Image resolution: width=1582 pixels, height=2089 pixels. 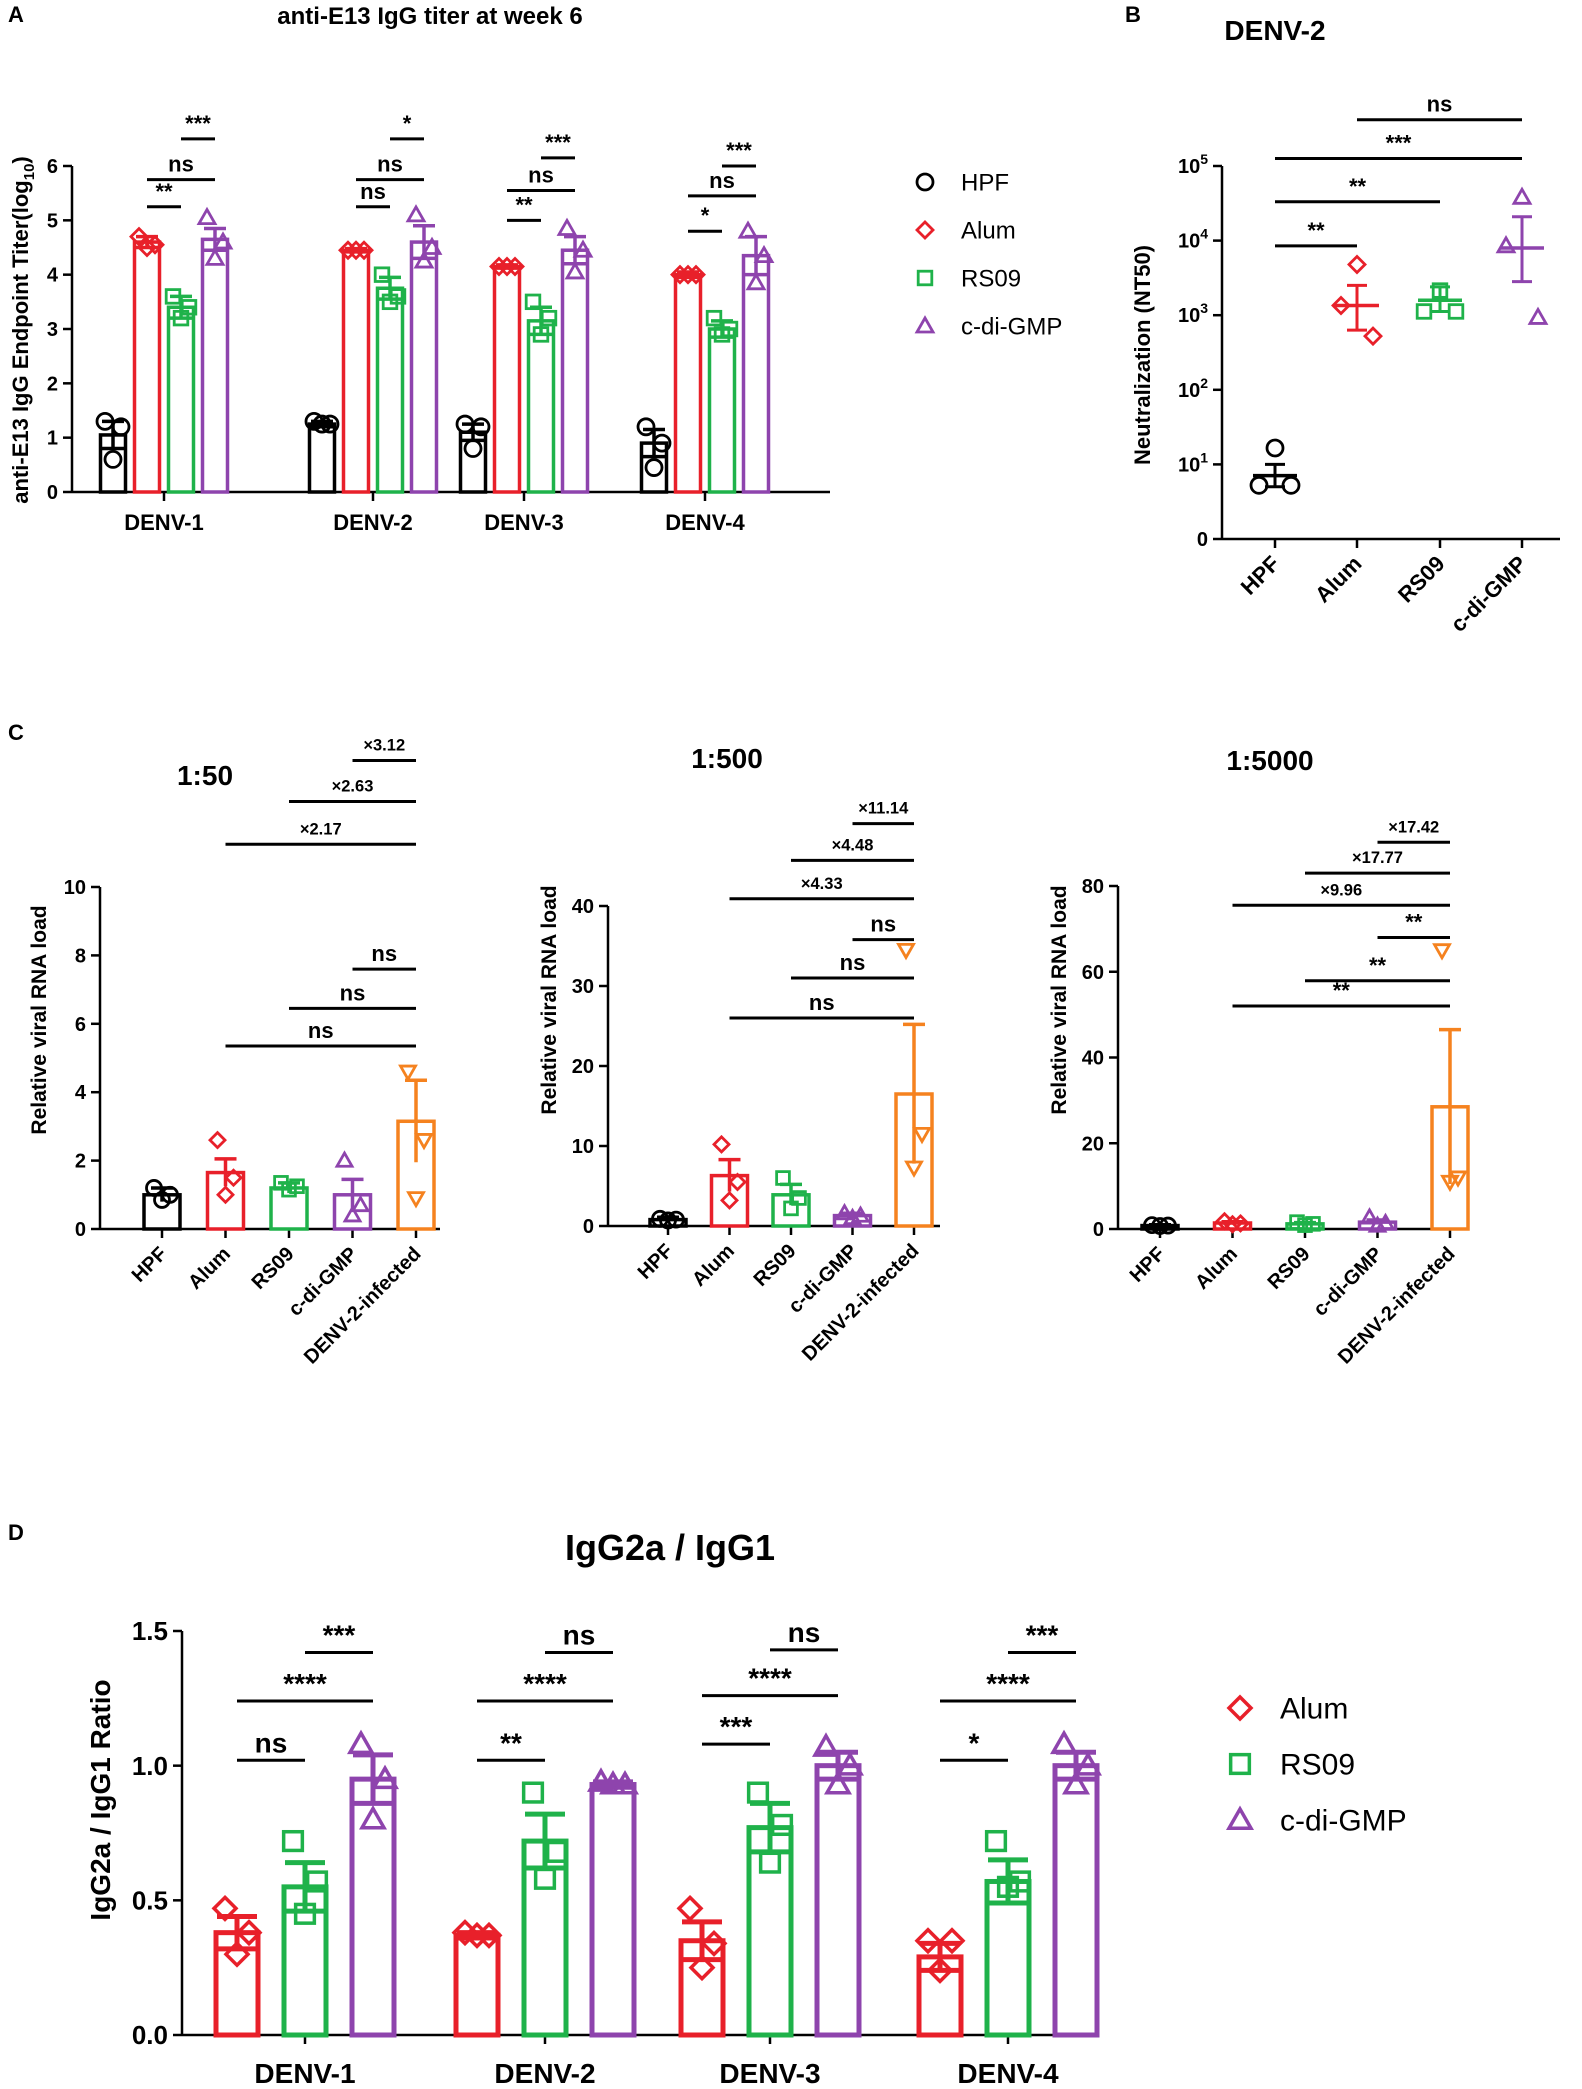 What do you see at coordinates (544, 2073) in the screenshot?
I see `d-x-tick-label: DENV-2` at bounding box center [544, 2073].